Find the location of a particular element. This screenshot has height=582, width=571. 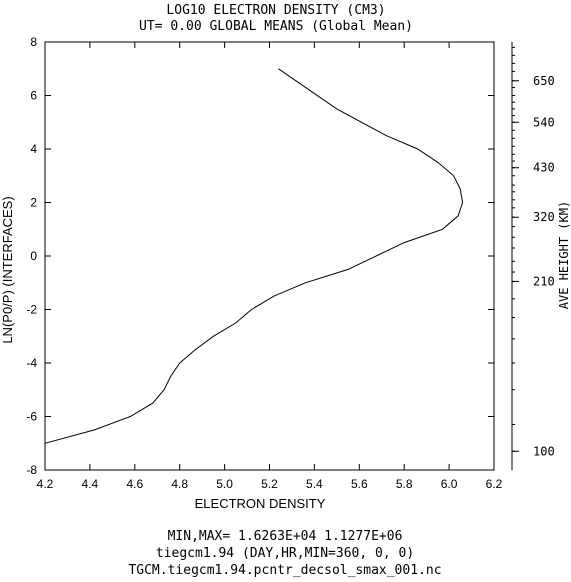

footer-min-max: MIN,MAX= 1.6263E+04 1.1277E+06 is located at coordinates (285, 536).